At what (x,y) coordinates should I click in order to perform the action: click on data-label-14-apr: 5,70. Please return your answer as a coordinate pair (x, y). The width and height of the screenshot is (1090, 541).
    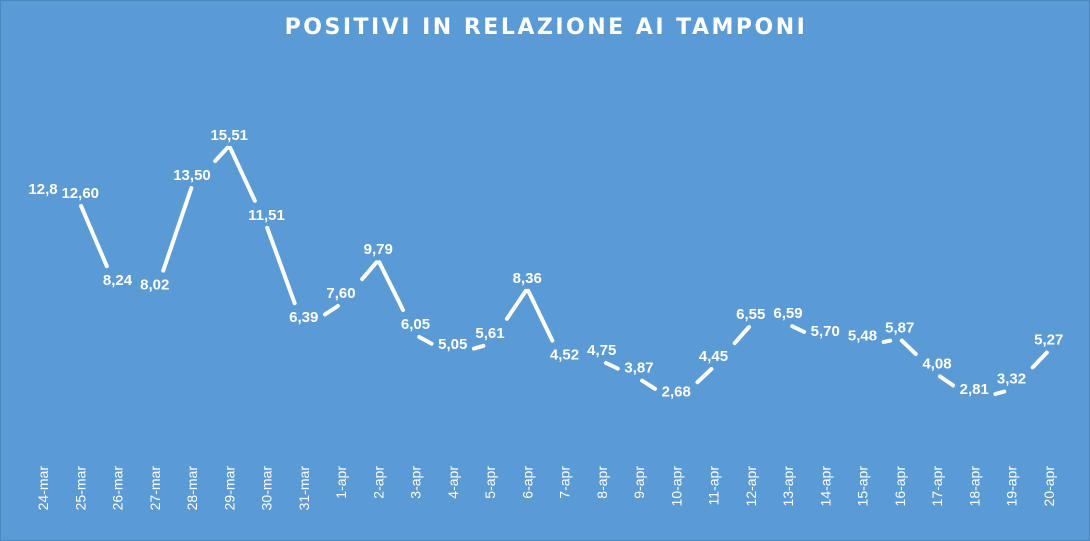
    Looking at the image, I should click on (825, 331).